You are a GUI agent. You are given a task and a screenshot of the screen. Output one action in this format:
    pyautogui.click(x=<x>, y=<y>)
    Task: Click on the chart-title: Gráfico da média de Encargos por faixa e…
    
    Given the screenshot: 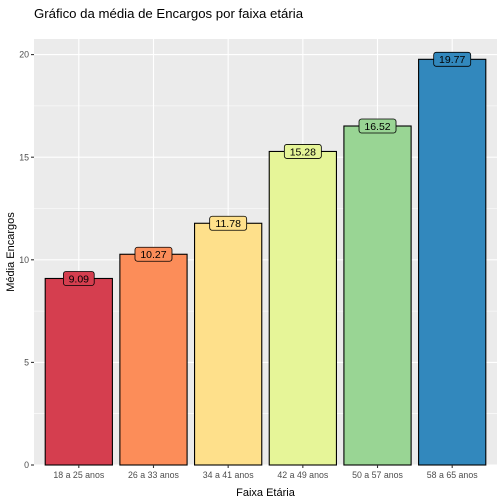 What is the action you would take?
    pyautogui.click(x=169, y=13)
    